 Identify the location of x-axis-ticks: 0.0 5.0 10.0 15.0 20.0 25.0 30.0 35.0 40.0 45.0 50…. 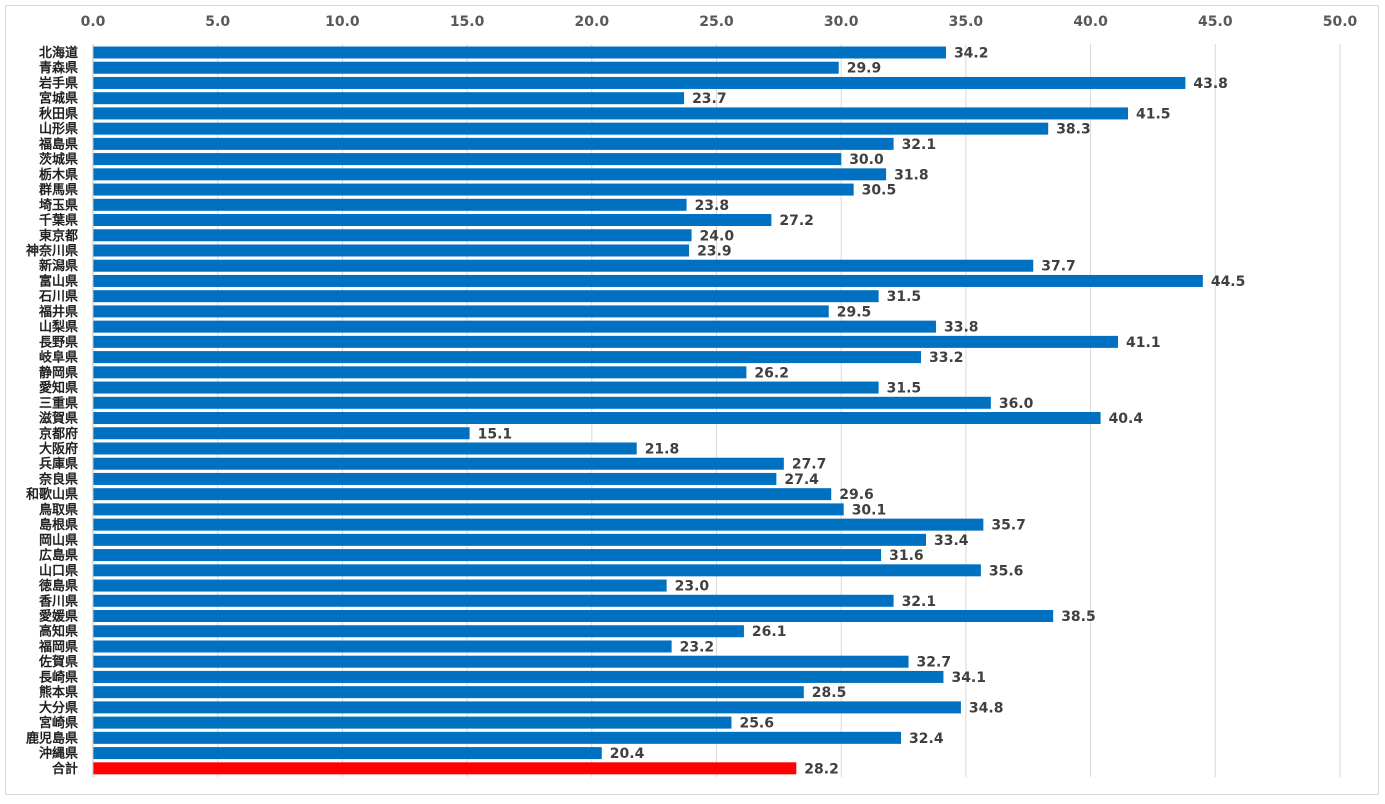
(719, 22).